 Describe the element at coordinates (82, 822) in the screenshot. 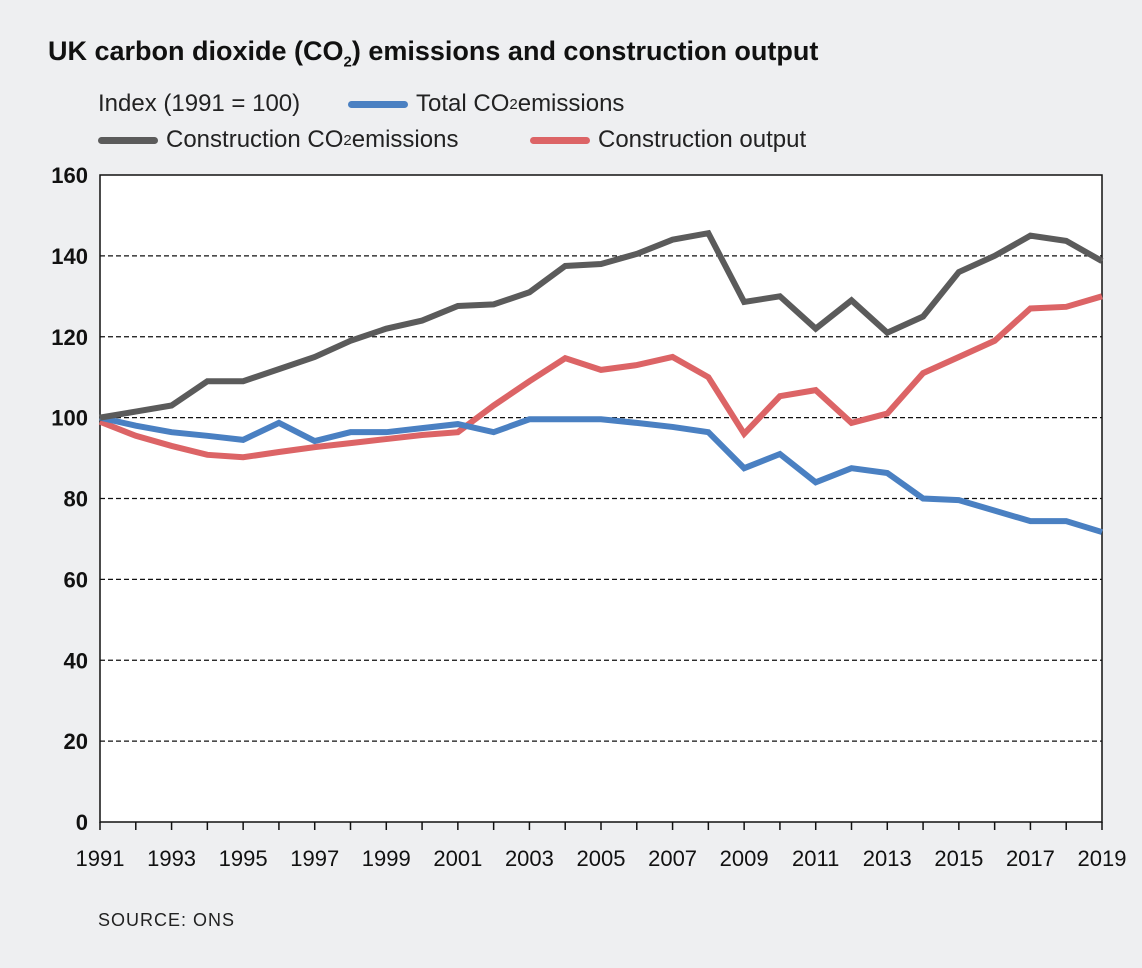

I see `y-tick-label: 0` at that location.